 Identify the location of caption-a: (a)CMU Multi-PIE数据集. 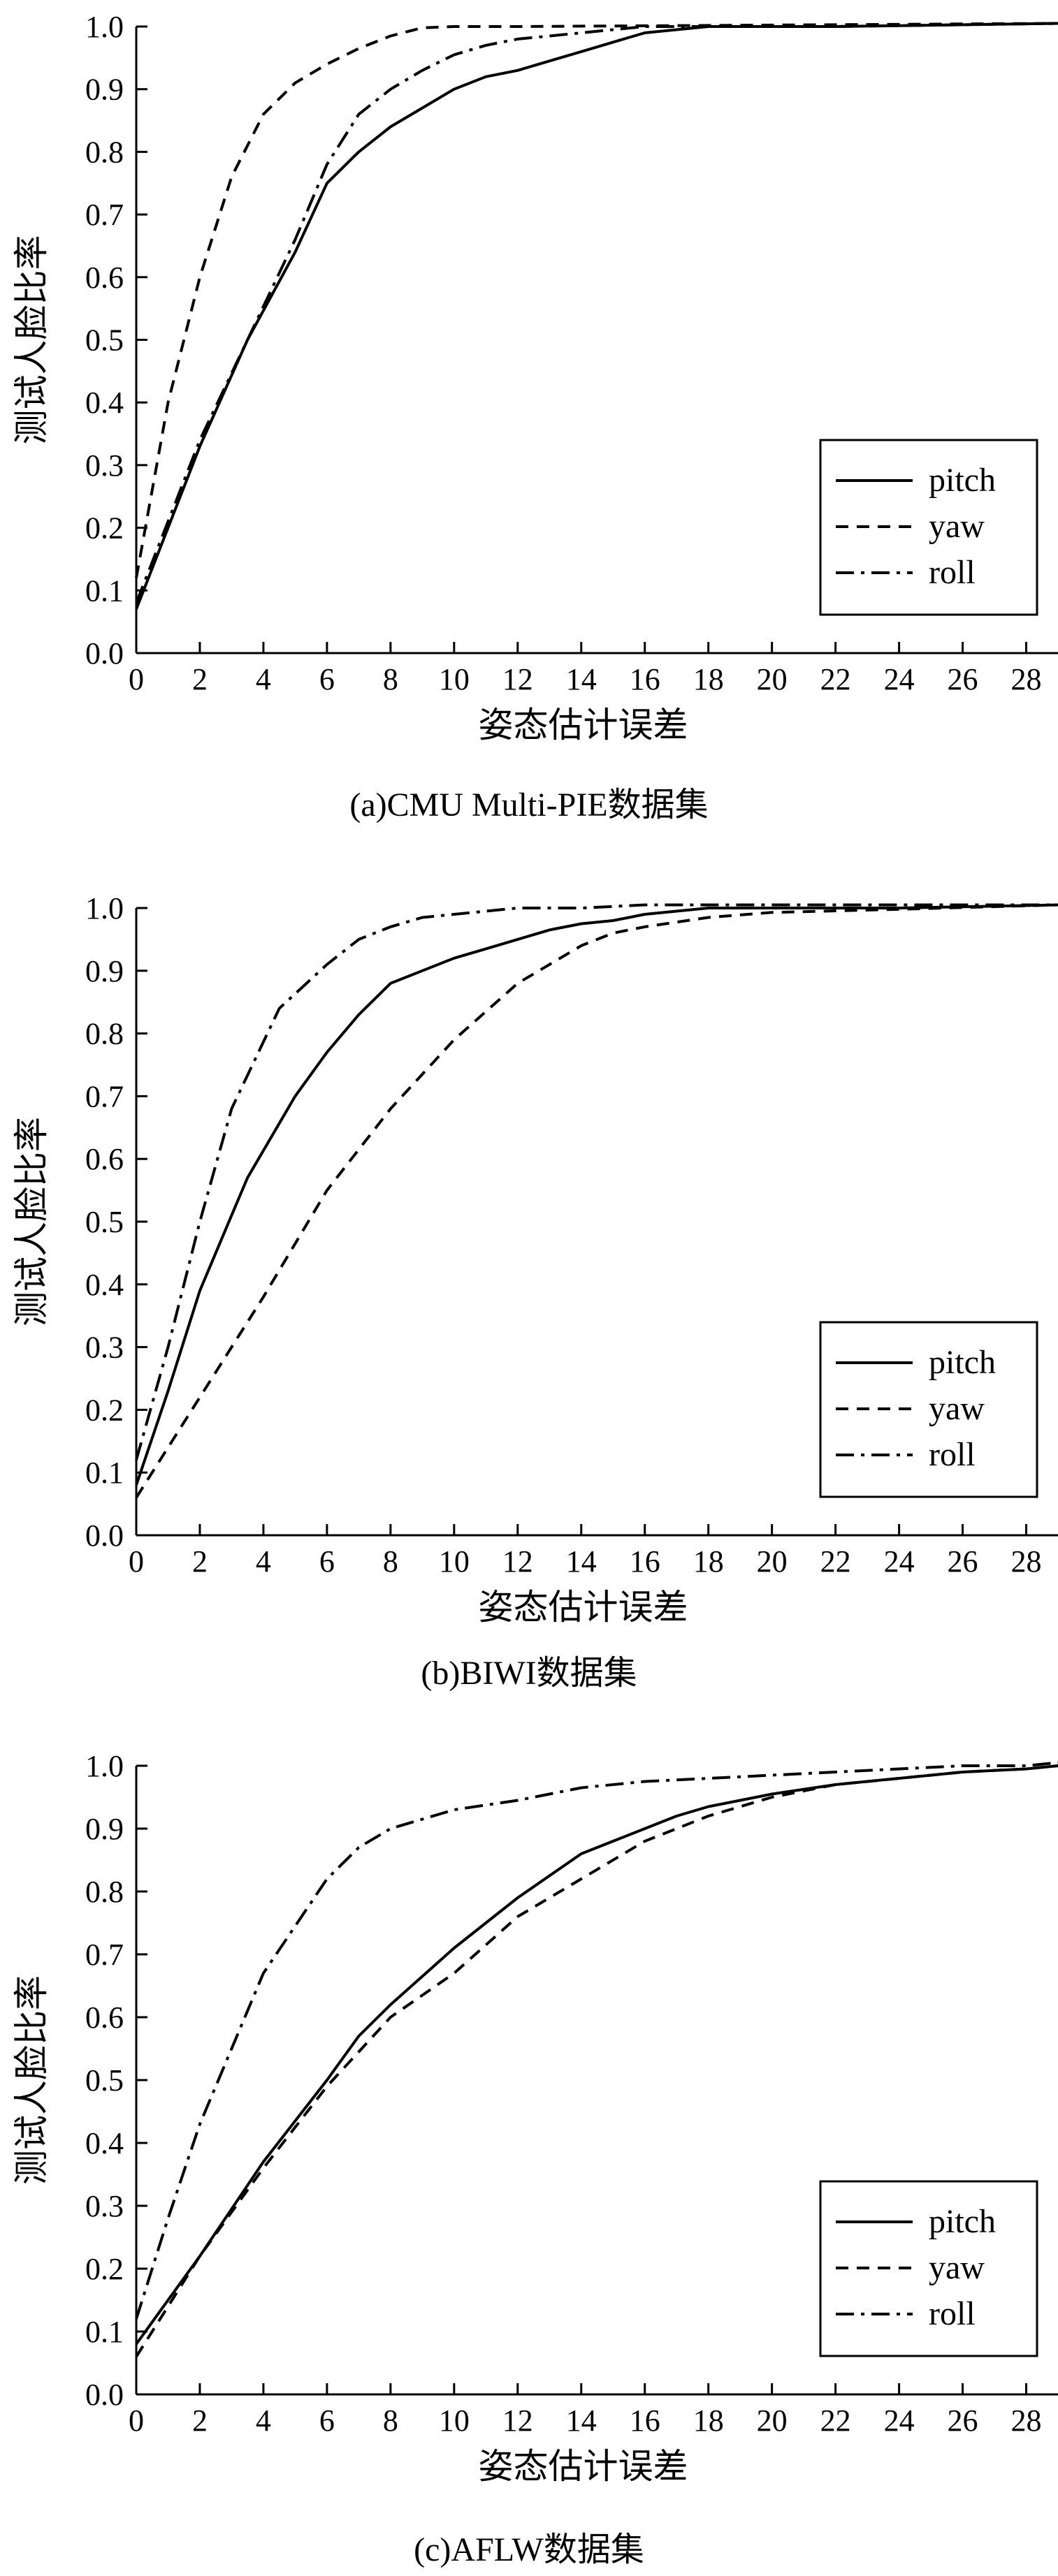
(529, 805).